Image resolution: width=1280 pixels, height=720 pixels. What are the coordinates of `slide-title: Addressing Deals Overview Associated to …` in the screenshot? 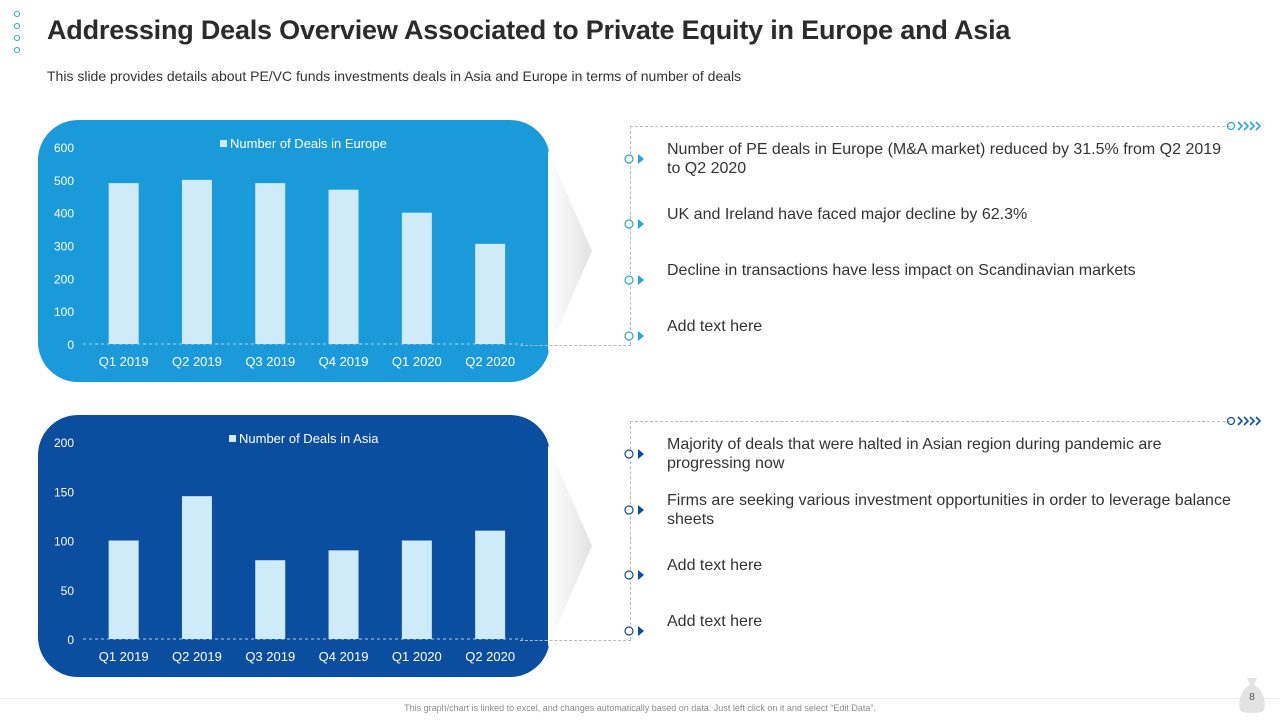 It's located at (529, 30).